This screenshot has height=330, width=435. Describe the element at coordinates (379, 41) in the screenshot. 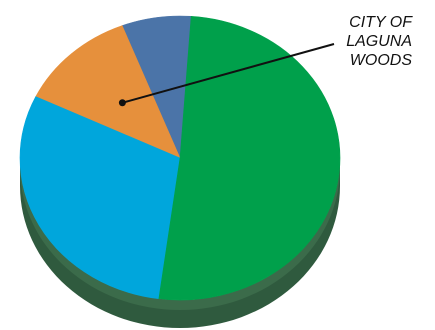

I see `callout-label-line-2: LAGUNA` at that location.